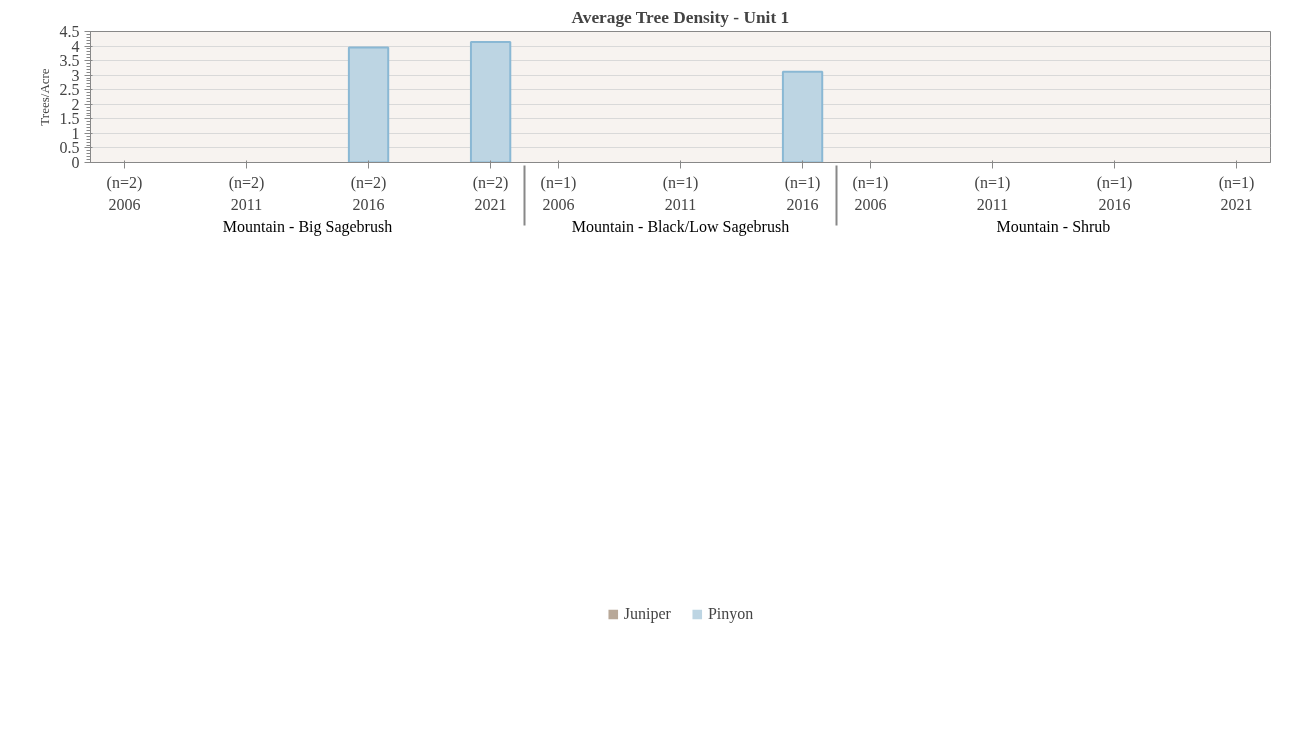 The height and width of the screenshot is (753, 1310). What do you see at coordinates (647, 613) in the screenshot?
I see `legend-label: Juniper` at bounding box center [647, 613].